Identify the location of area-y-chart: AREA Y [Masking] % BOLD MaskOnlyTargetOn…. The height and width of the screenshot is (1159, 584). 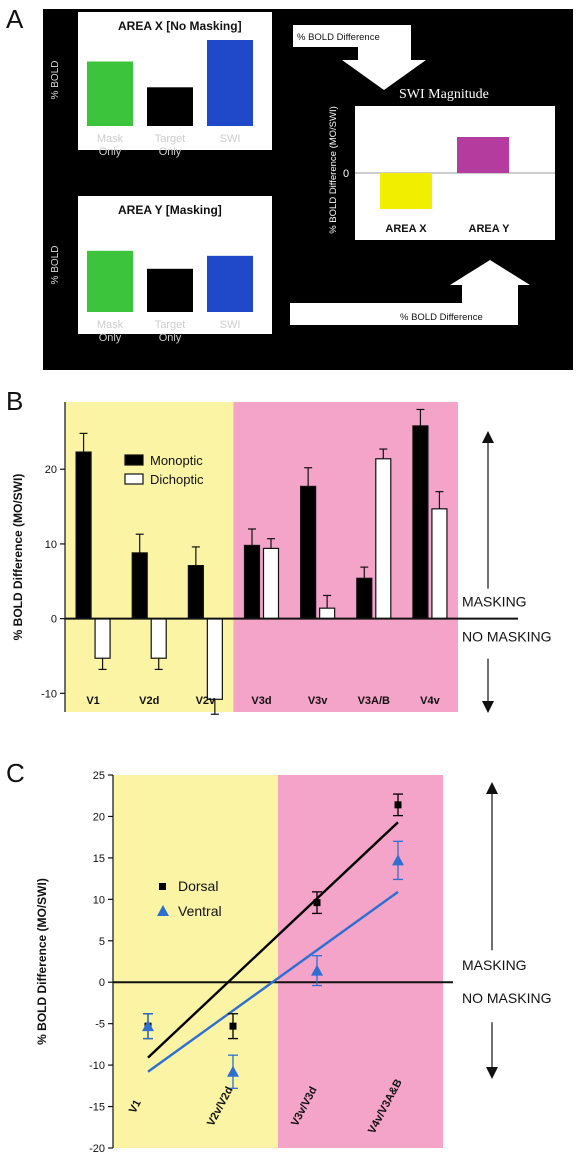
(161, 270).